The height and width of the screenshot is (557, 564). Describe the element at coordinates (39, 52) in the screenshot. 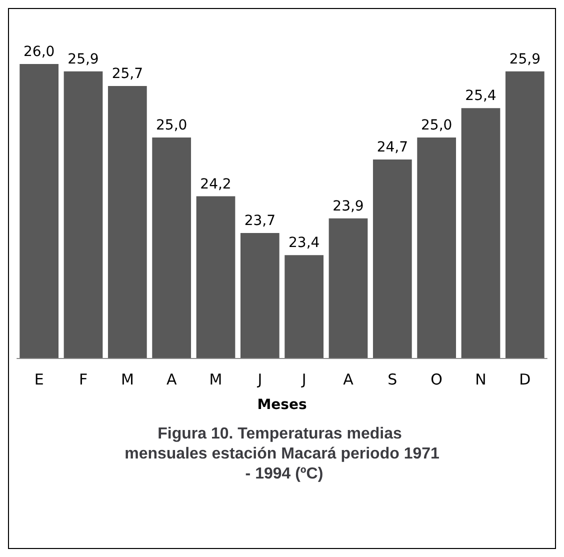

I see `data-label: 26,0` at that location.